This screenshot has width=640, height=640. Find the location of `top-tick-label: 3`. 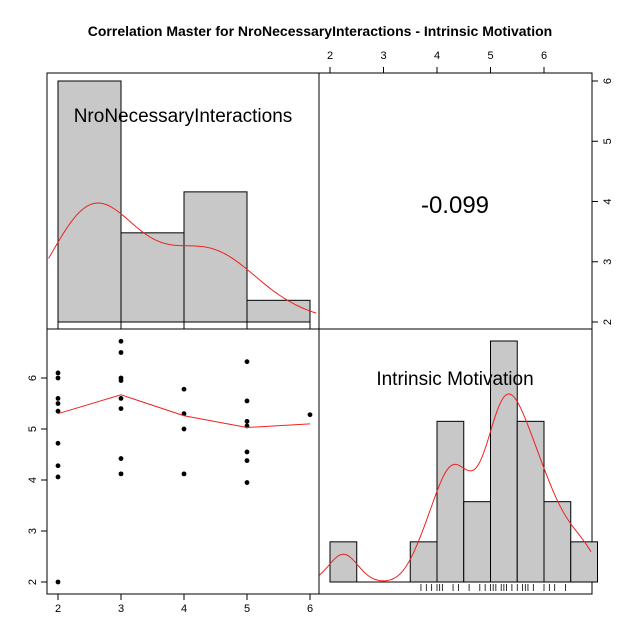

top-tick-label: 3 is located at coordinates (383, 56).